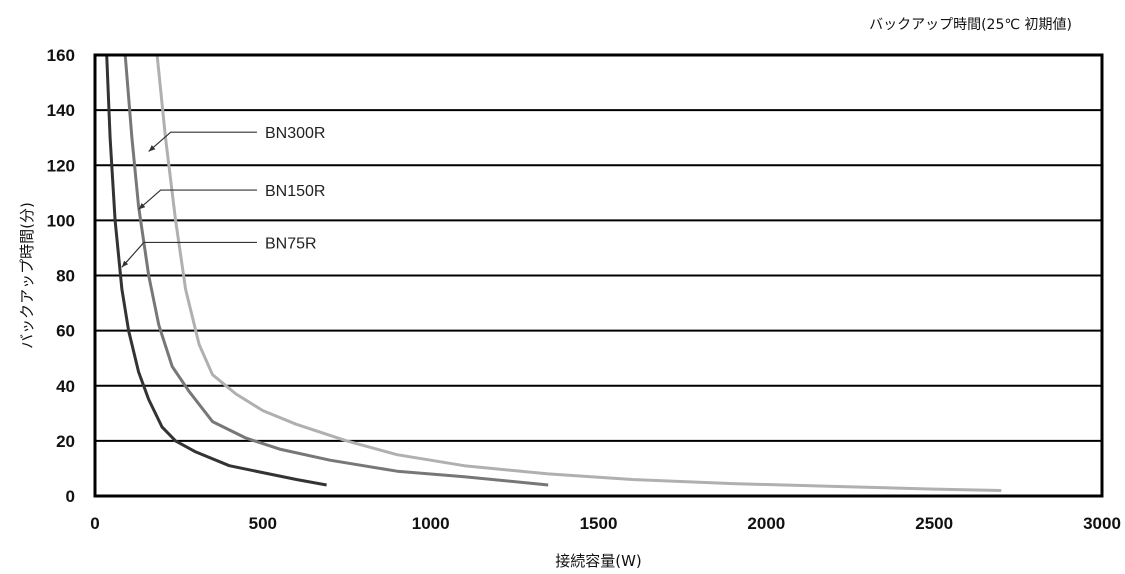 The height and width of the screenshot is (574, 1125). What do you see at coordinates (766, 523) in the screenshot?
I see `x-tick-label: 2000` at bounding box center [766, 523].